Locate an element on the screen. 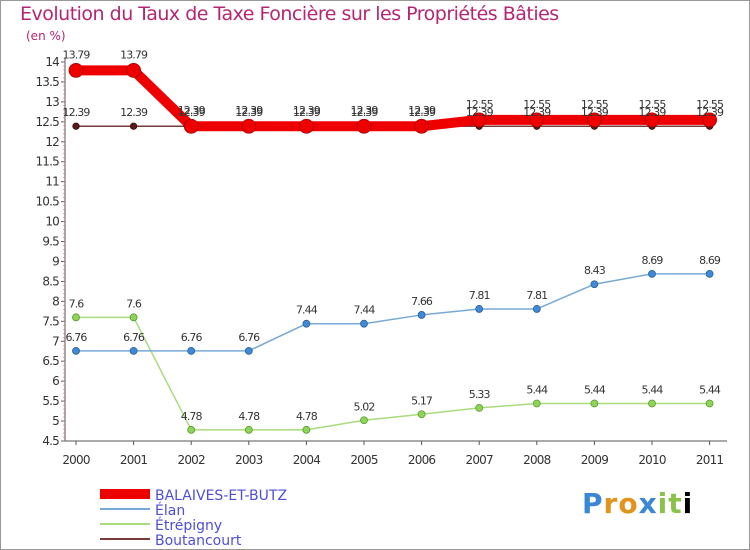 The height and width of the screenshot is (550, 750). data-label: 5.33 is located at coordinates (480, 394).